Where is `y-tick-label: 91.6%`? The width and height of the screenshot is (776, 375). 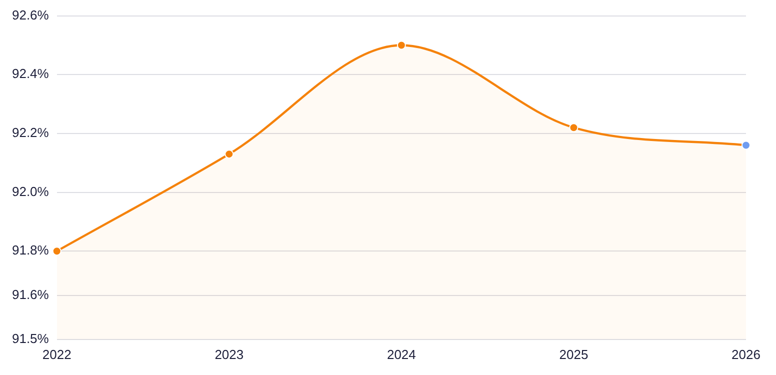 y-tick-label: 91.6% is located at coordinates (31, 294).